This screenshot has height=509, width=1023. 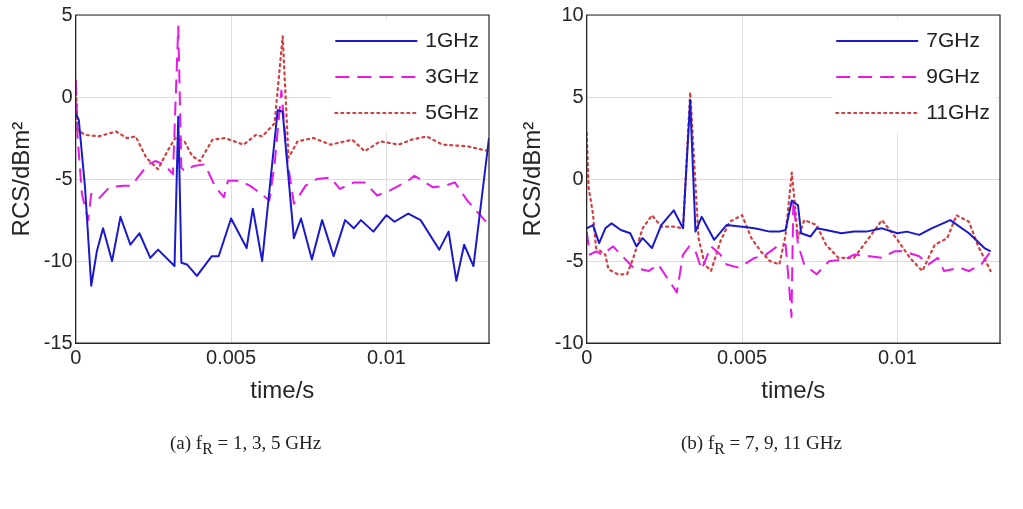 What do you see at coordinates (452, 75) in the screenshot?
I see `legend-label: 3GHz` at bounding box center [452, 75].